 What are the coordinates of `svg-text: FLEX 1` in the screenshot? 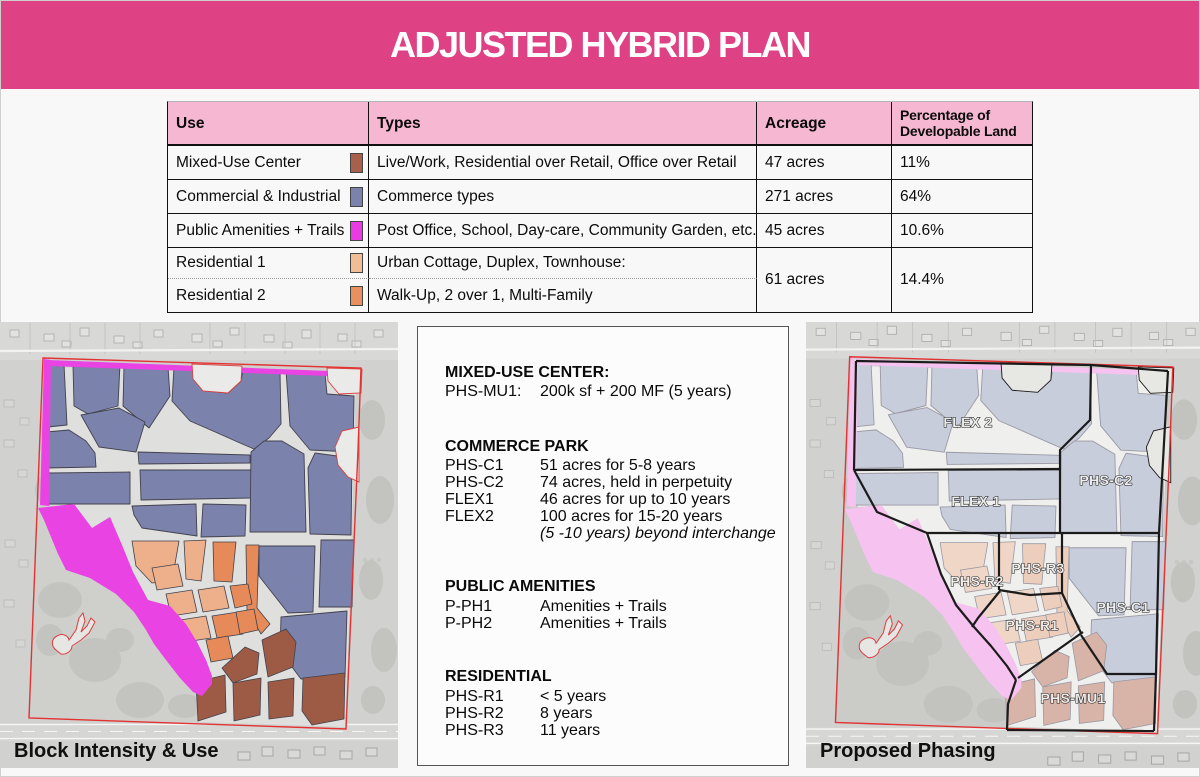 It's located at (975, 501).